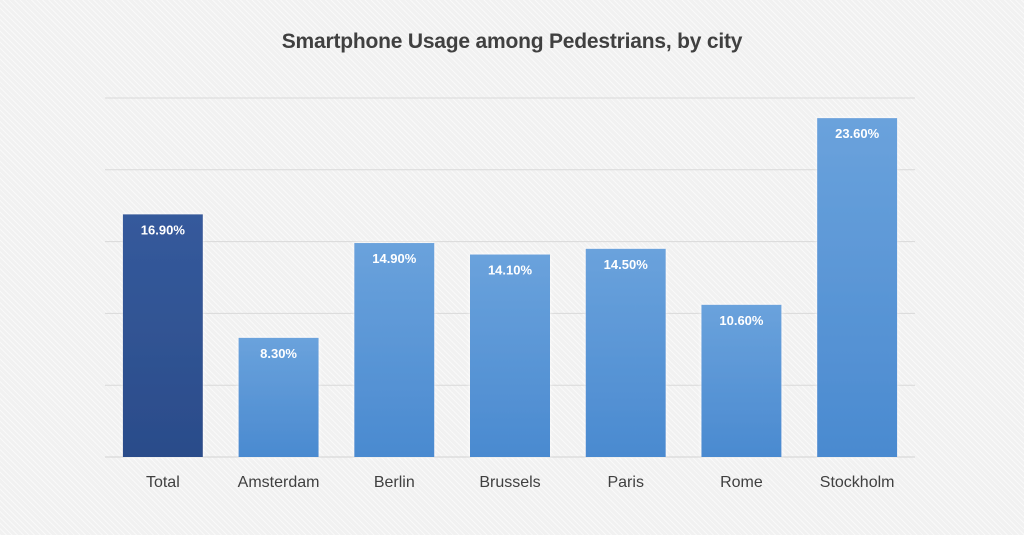 The image size is (1024, 535). What do you see at coordinates (279, 482) in the screenshot?
I see `x-tick-amsterdam: Amsterdam` at bounding box center [279, 482].